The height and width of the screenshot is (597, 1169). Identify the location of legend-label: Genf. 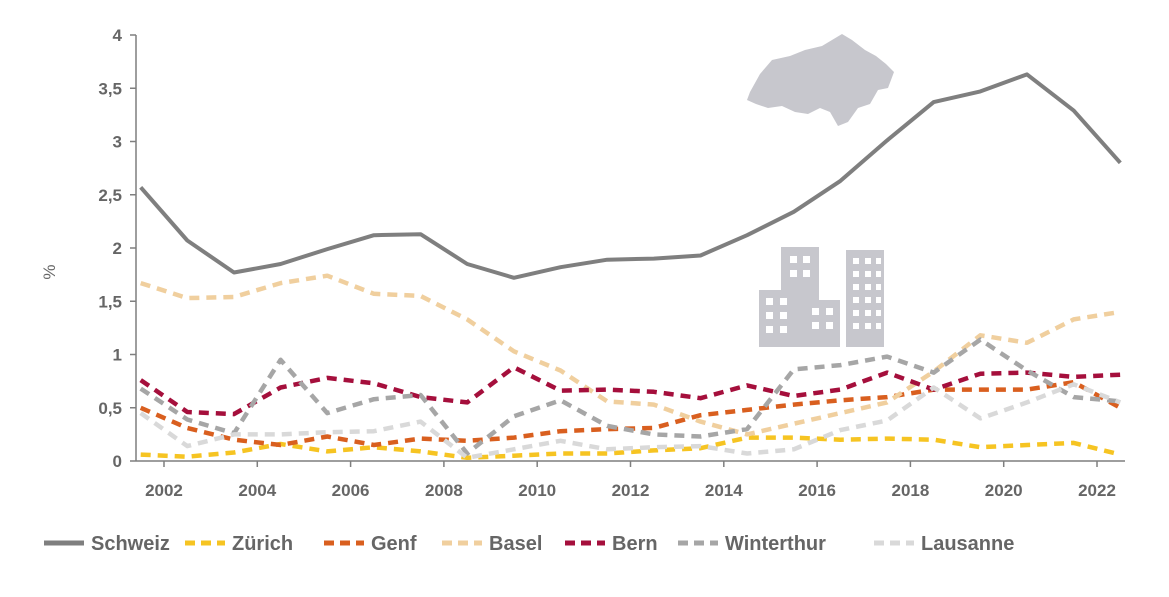
(394, 544).